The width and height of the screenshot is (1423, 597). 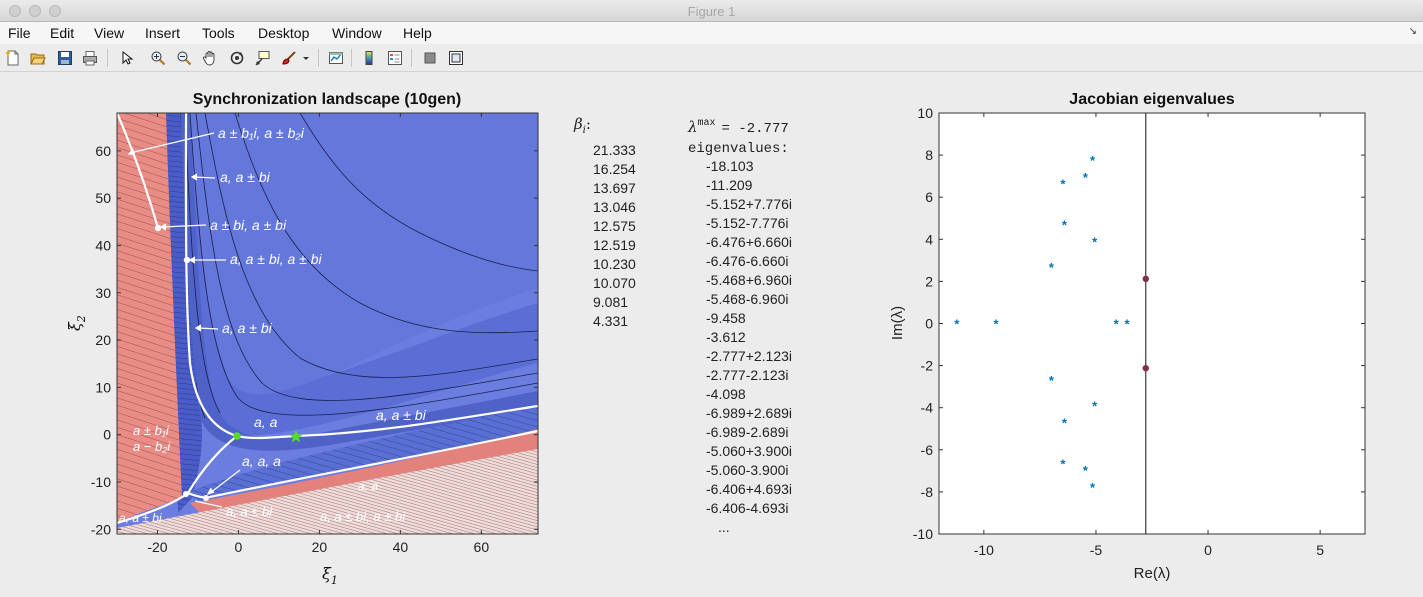 What do you see at coordinates (929, 197) in the screenshot?
I see `y-tick-label: 6` at bounding box center [929, 197].